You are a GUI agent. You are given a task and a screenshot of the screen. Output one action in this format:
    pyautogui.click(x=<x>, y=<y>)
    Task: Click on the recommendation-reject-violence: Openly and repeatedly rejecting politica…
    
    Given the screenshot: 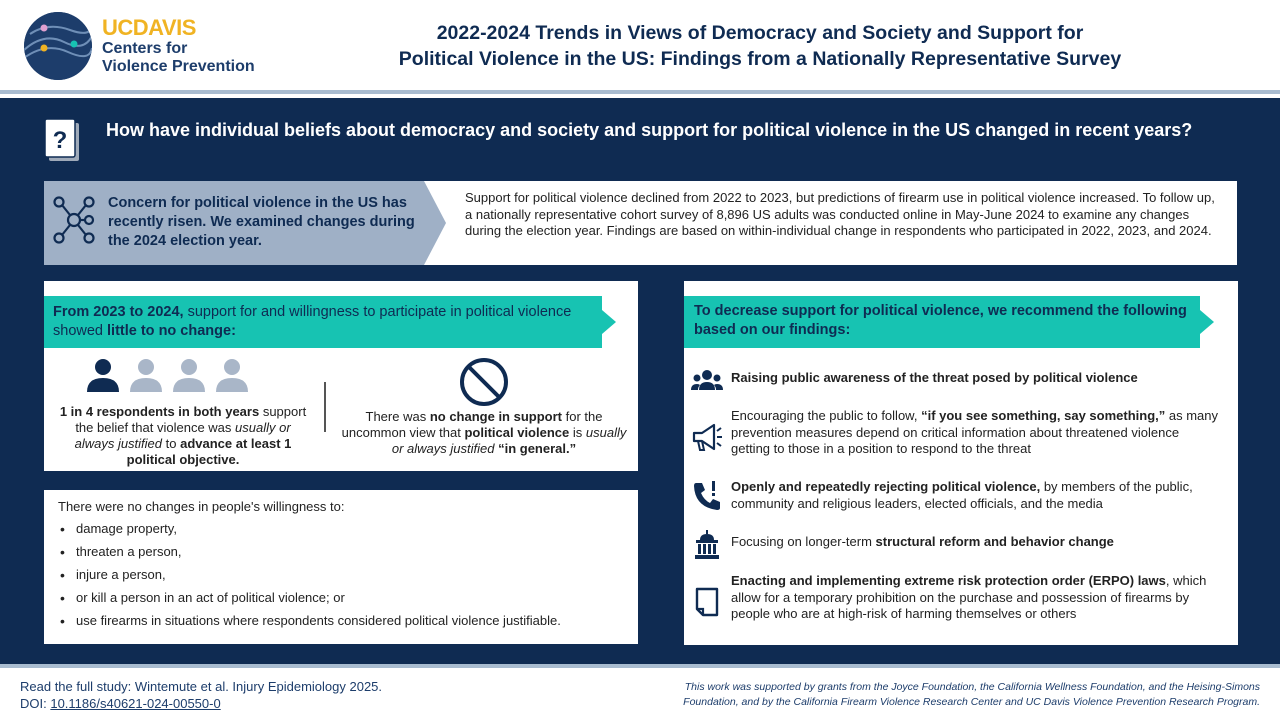 What is the action you would take?
    pyautogui.click(x=960, y=497)
    